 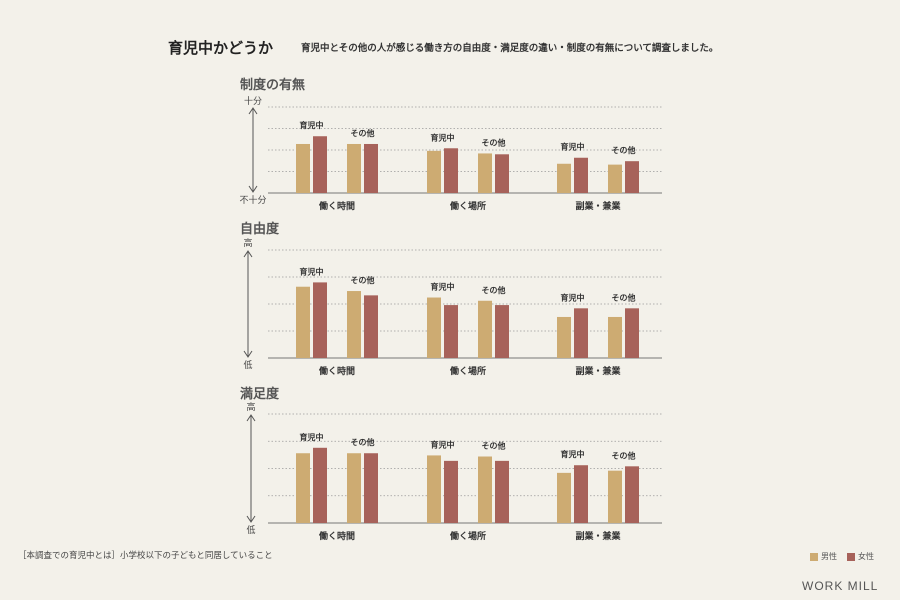 I want to click on legend-item-male: 男性, so click(x=823, y=556).